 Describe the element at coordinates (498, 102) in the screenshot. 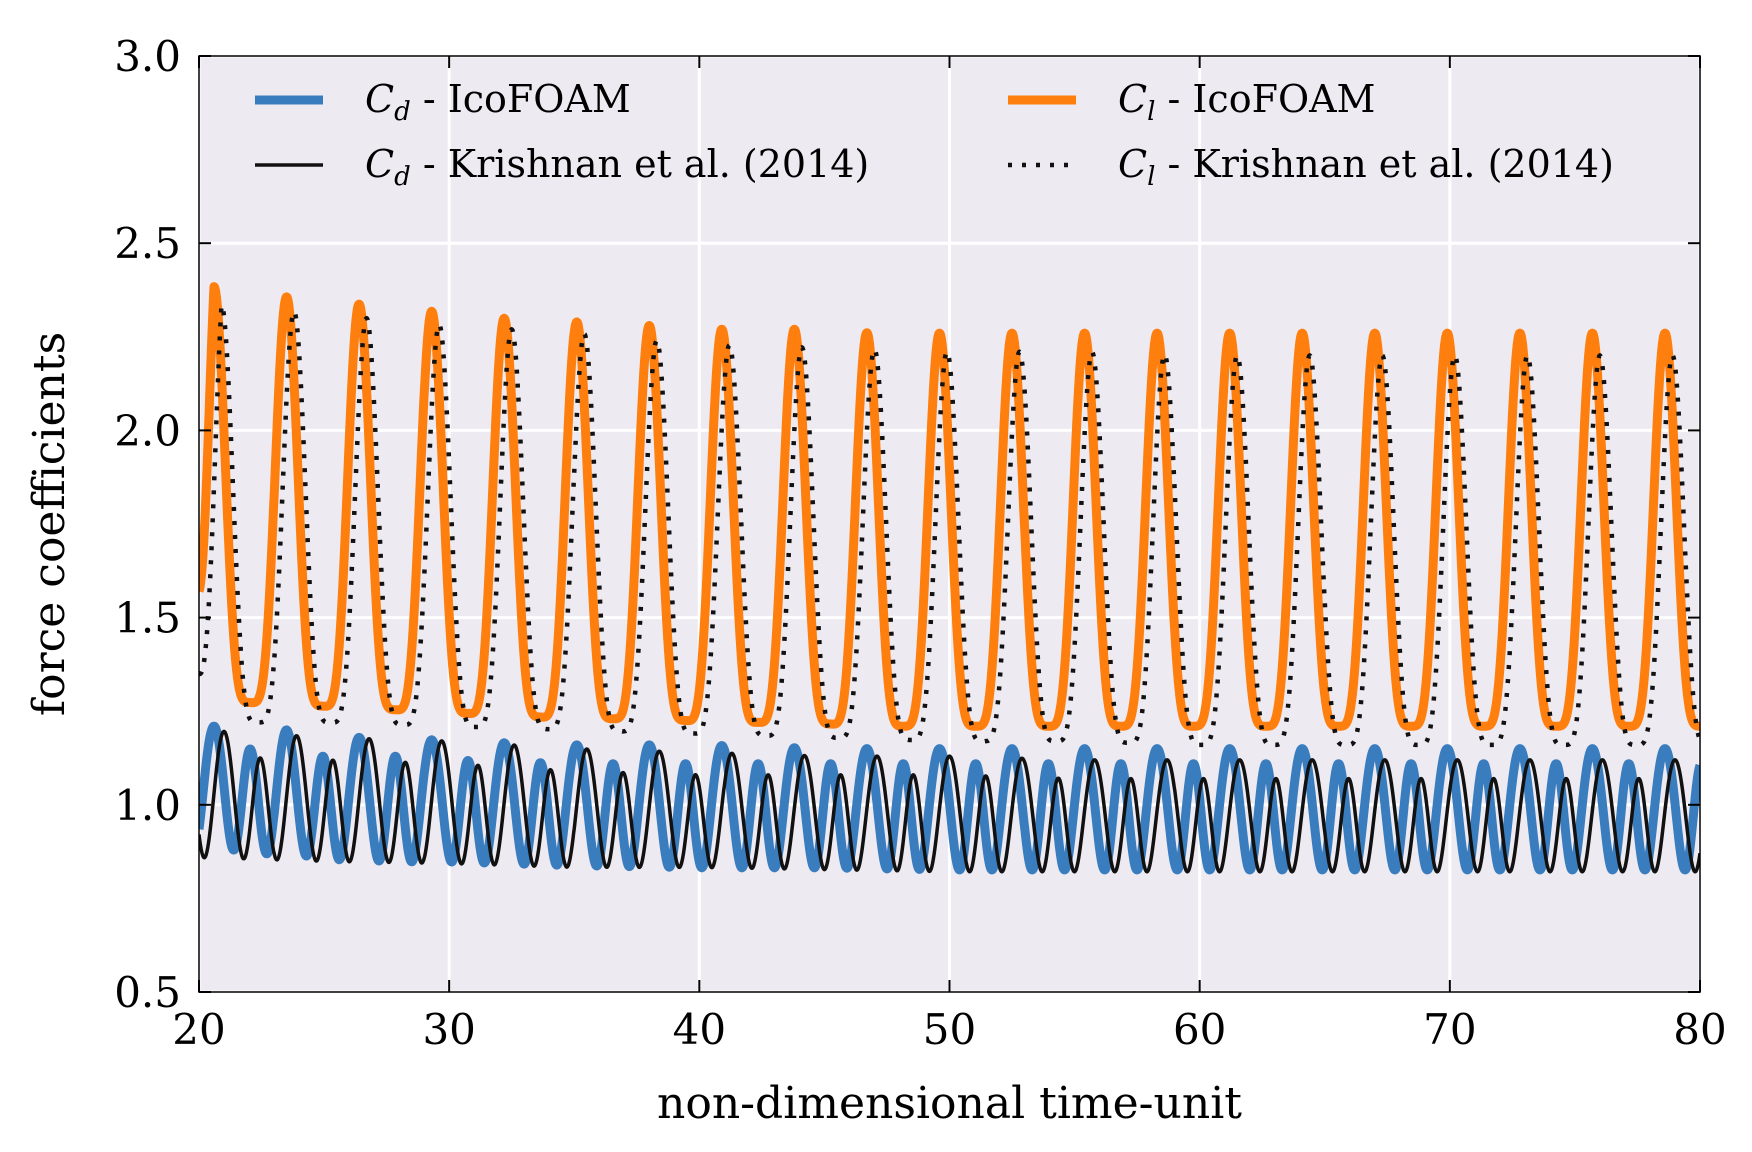

I see `legend-entry: Cd - IcoFOAM` at that location.